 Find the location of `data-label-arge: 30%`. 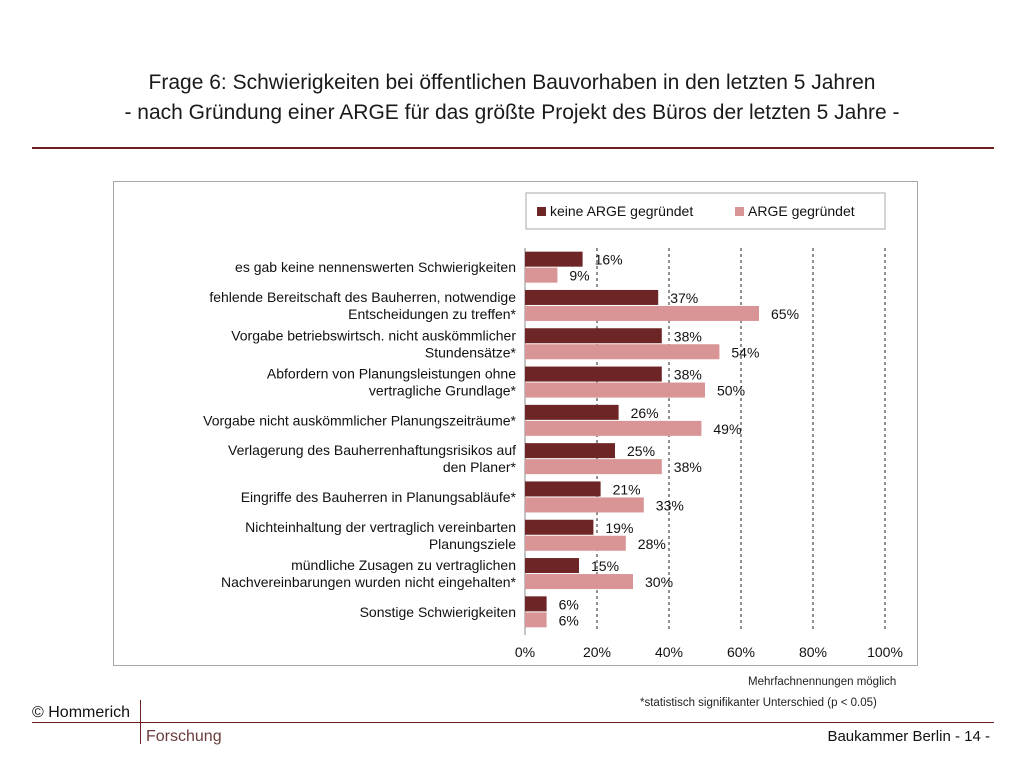

data-label-arge: 30% is located at coordinates (659, 582).